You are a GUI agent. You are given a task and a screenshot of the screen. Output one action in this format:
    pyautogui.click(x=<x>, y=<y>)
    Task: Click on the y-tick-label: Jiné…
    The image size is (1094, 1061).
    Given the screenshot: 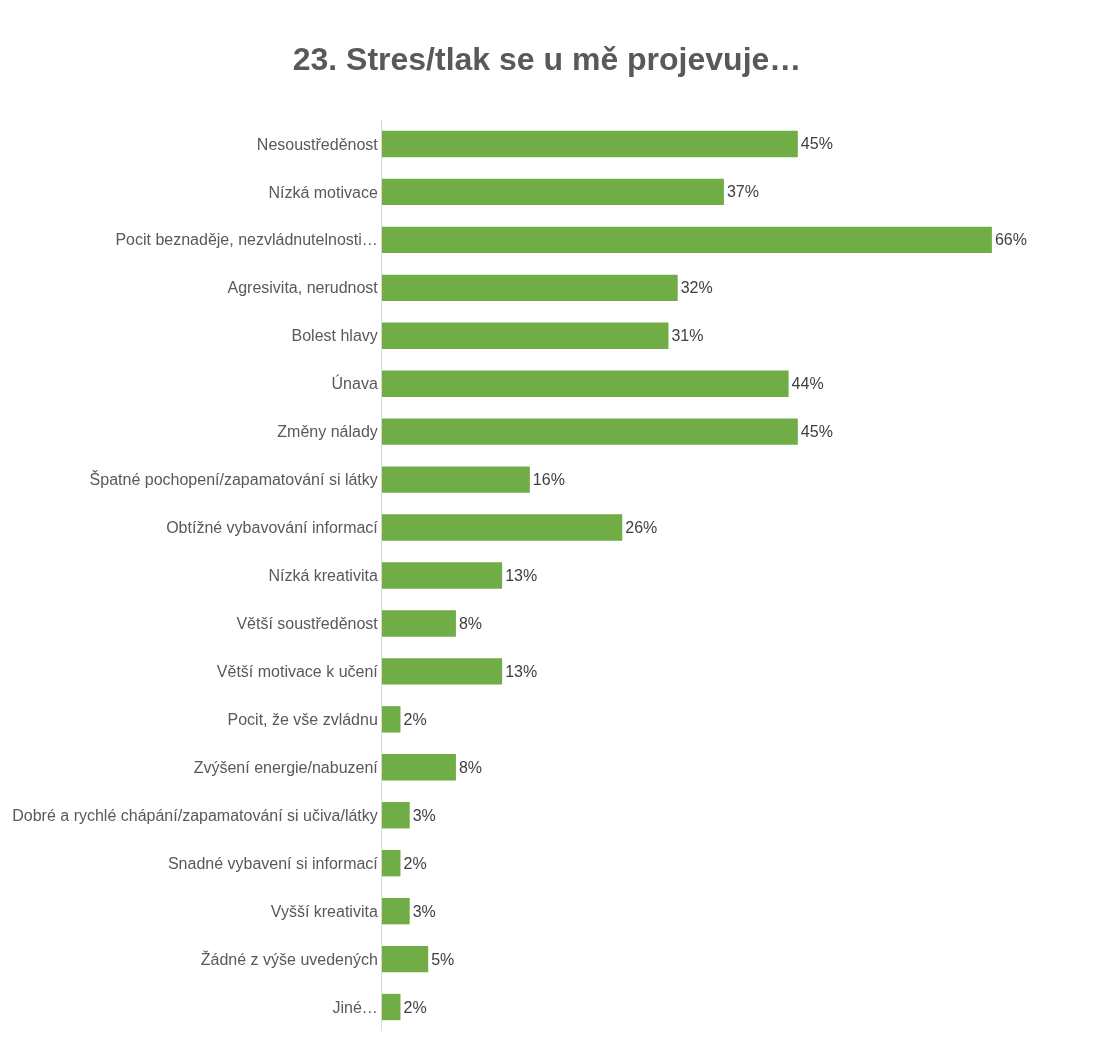 What is the action you would take?
    pyautogui.click(x=355, y=1007)
    